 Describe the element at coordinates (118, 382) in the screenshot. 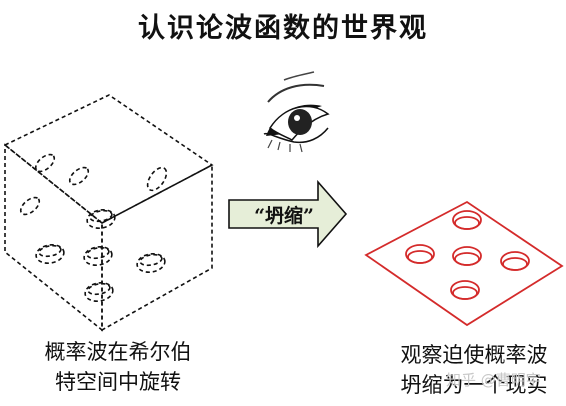

I see `caption-line: 特空间中旋转` at that location.